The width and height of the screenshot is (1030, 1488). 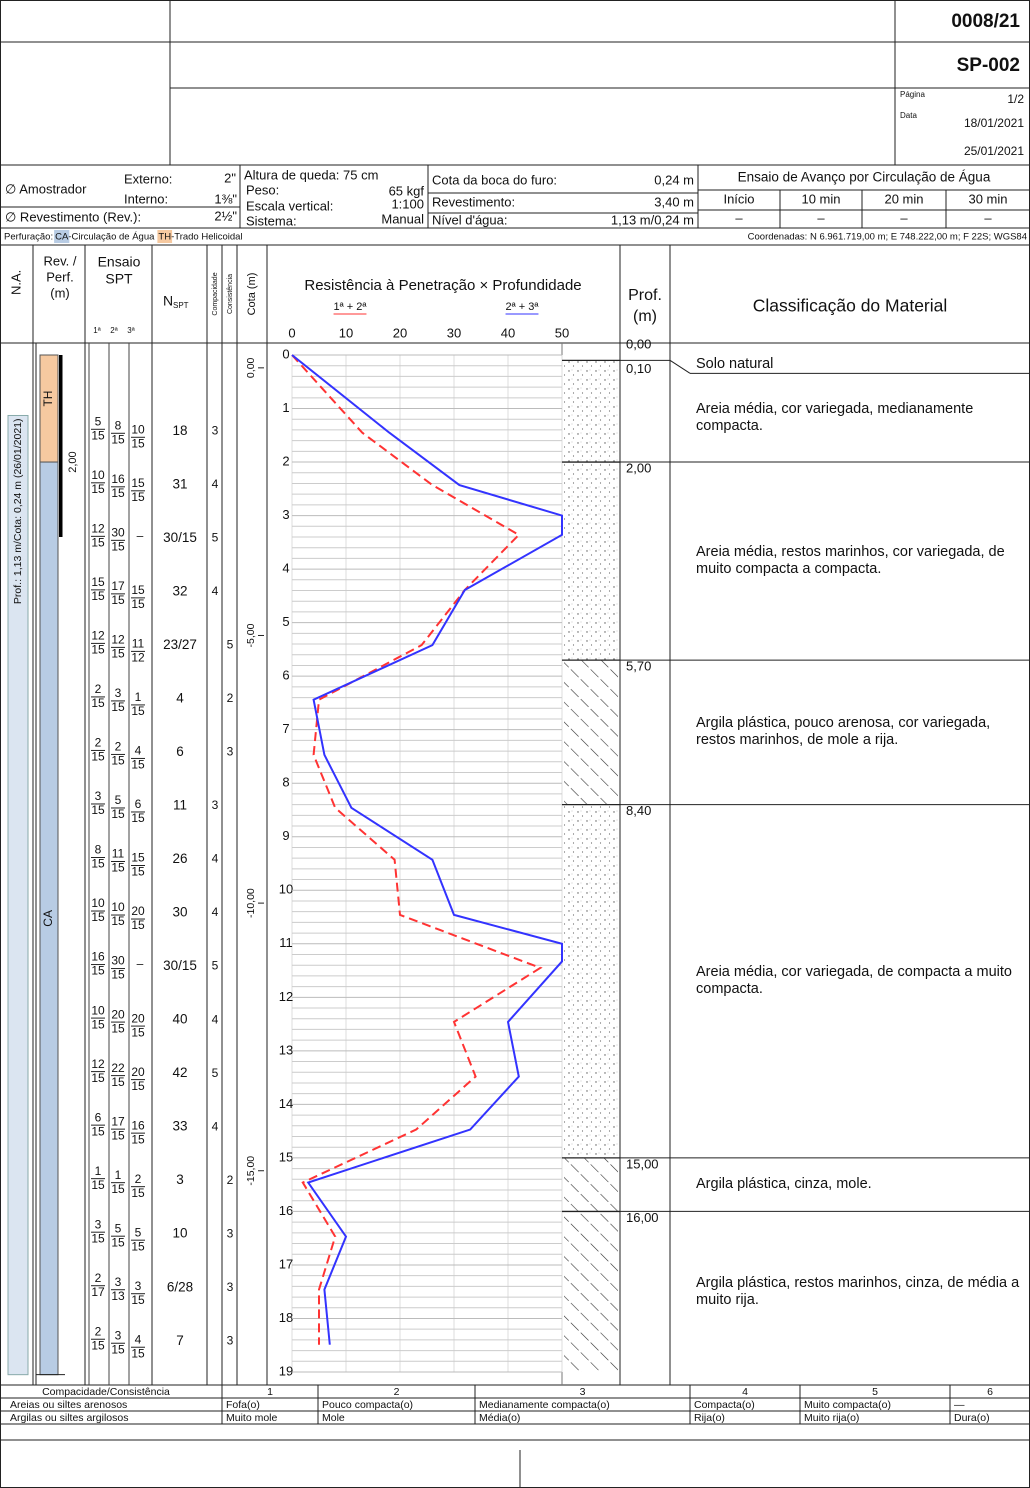 I want to click on label: 20 min, so click(x=903, y=198).